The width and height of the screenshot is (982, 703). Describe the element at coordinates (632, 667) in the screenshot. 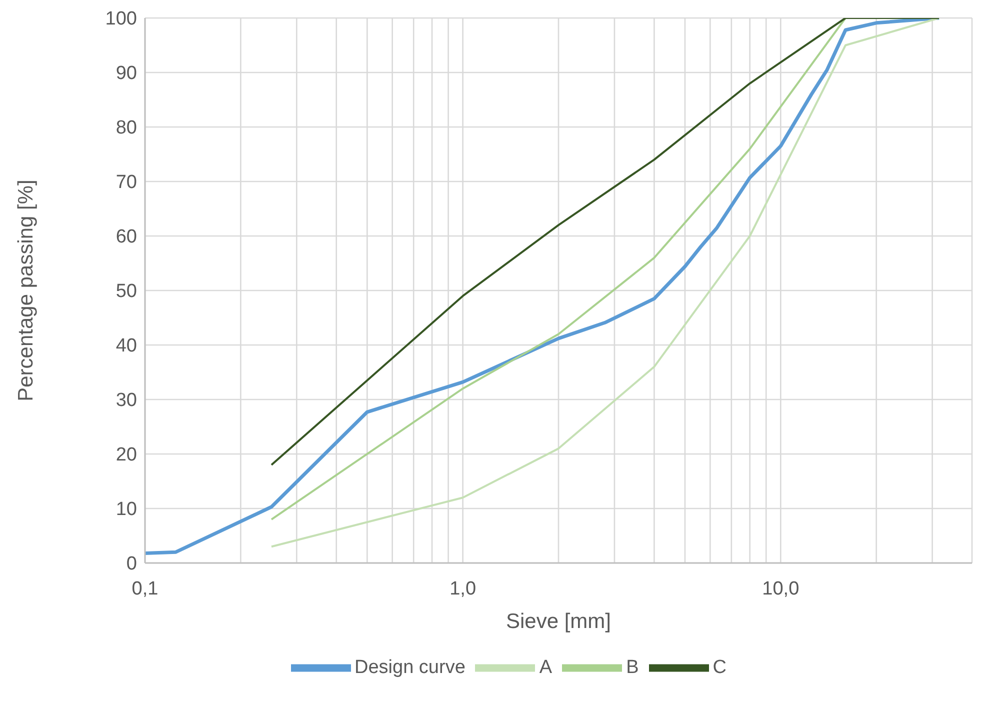

I see `legend-label: B` at that location.